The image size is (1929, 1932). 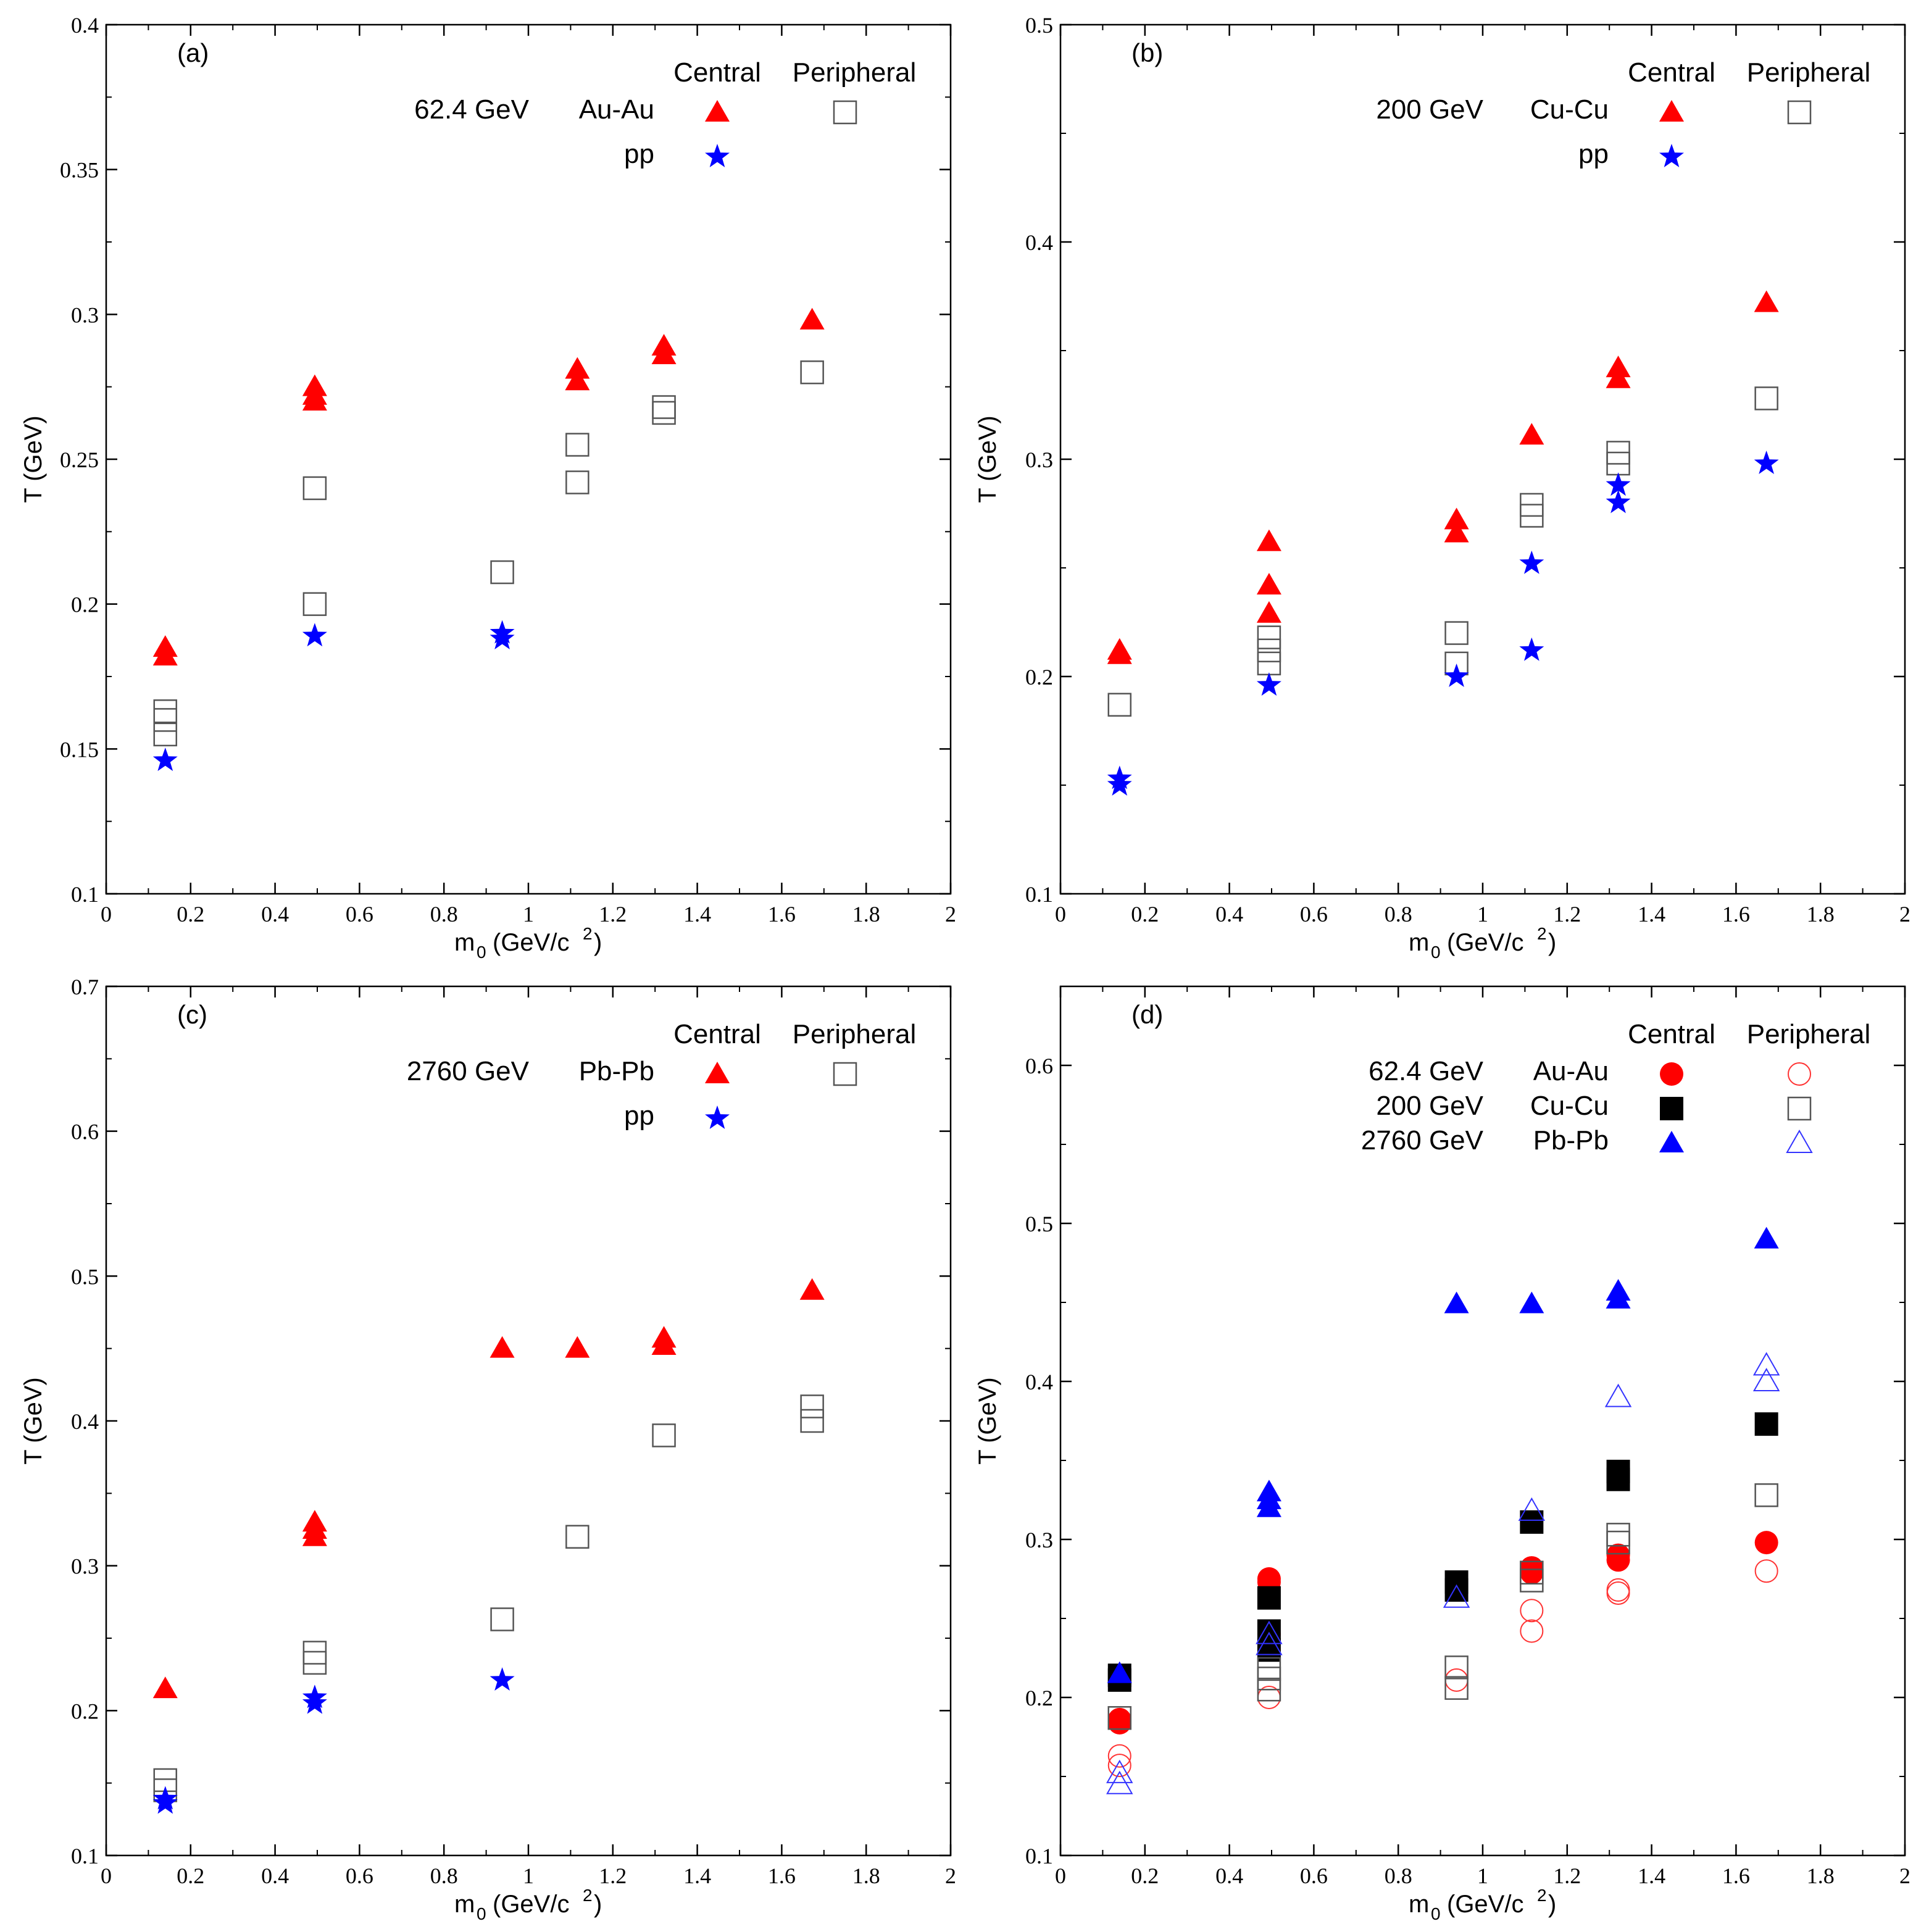 What do you see at coordinates (33, 459) in the screenshot?
I see `y-axis-title: T (GeV)` at bounding box center [33, 459].